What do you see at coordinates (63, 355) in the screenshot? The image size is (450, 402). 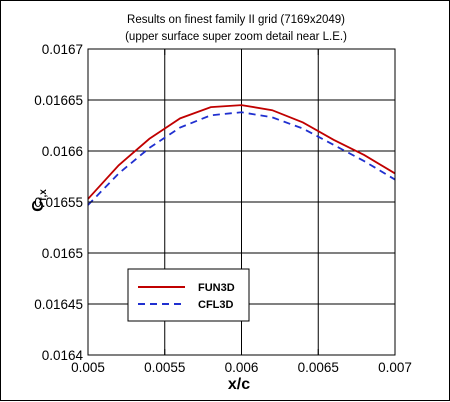 I see `y-tick-label: 0.0164` at bounding box center [63, 355].